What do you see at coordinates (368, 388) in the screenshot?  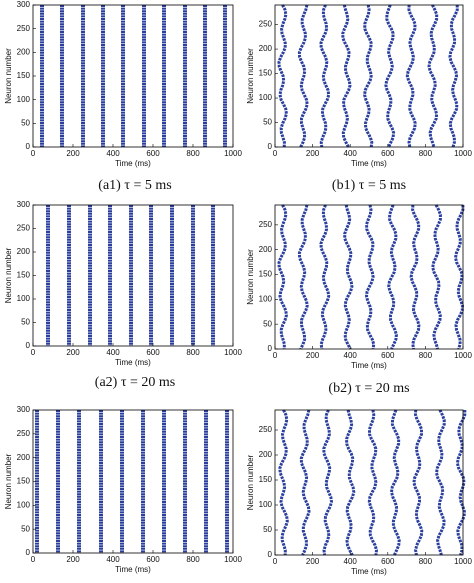 I see `panel-caption: (b2) τ = 20 ms` at bounding box center [368, 388].